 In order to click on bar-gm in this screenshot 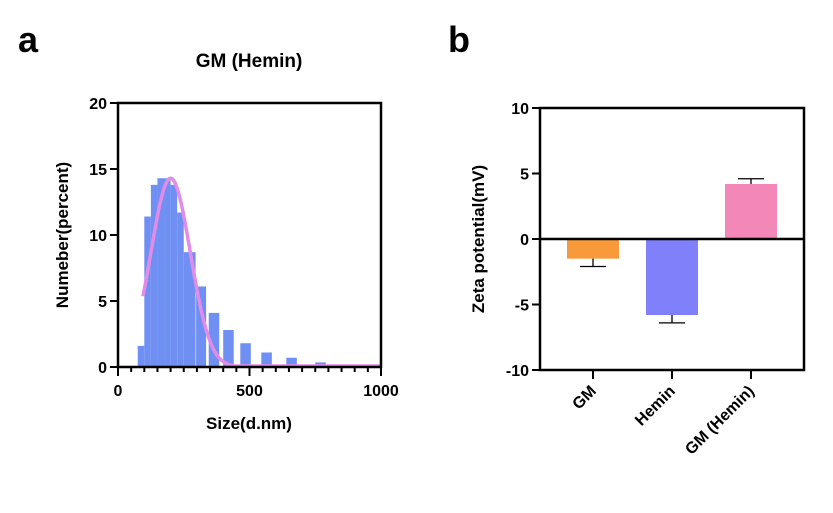, I will do `click(593, 249)`.